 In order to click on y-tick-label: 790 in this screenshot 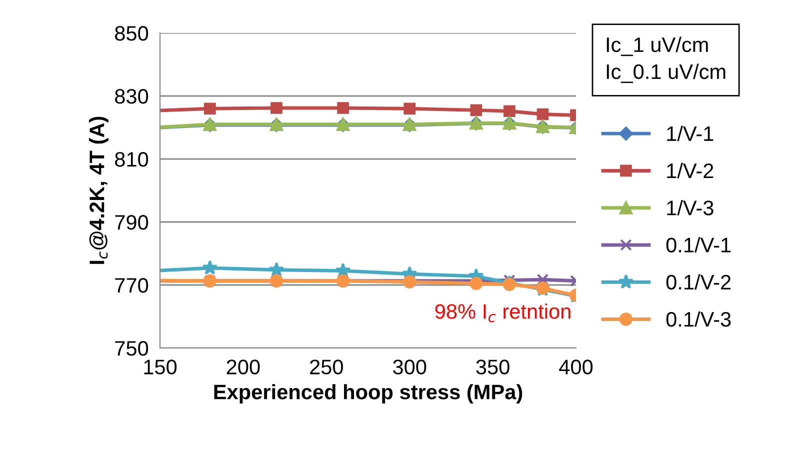, I will do `click(131, 222)`.